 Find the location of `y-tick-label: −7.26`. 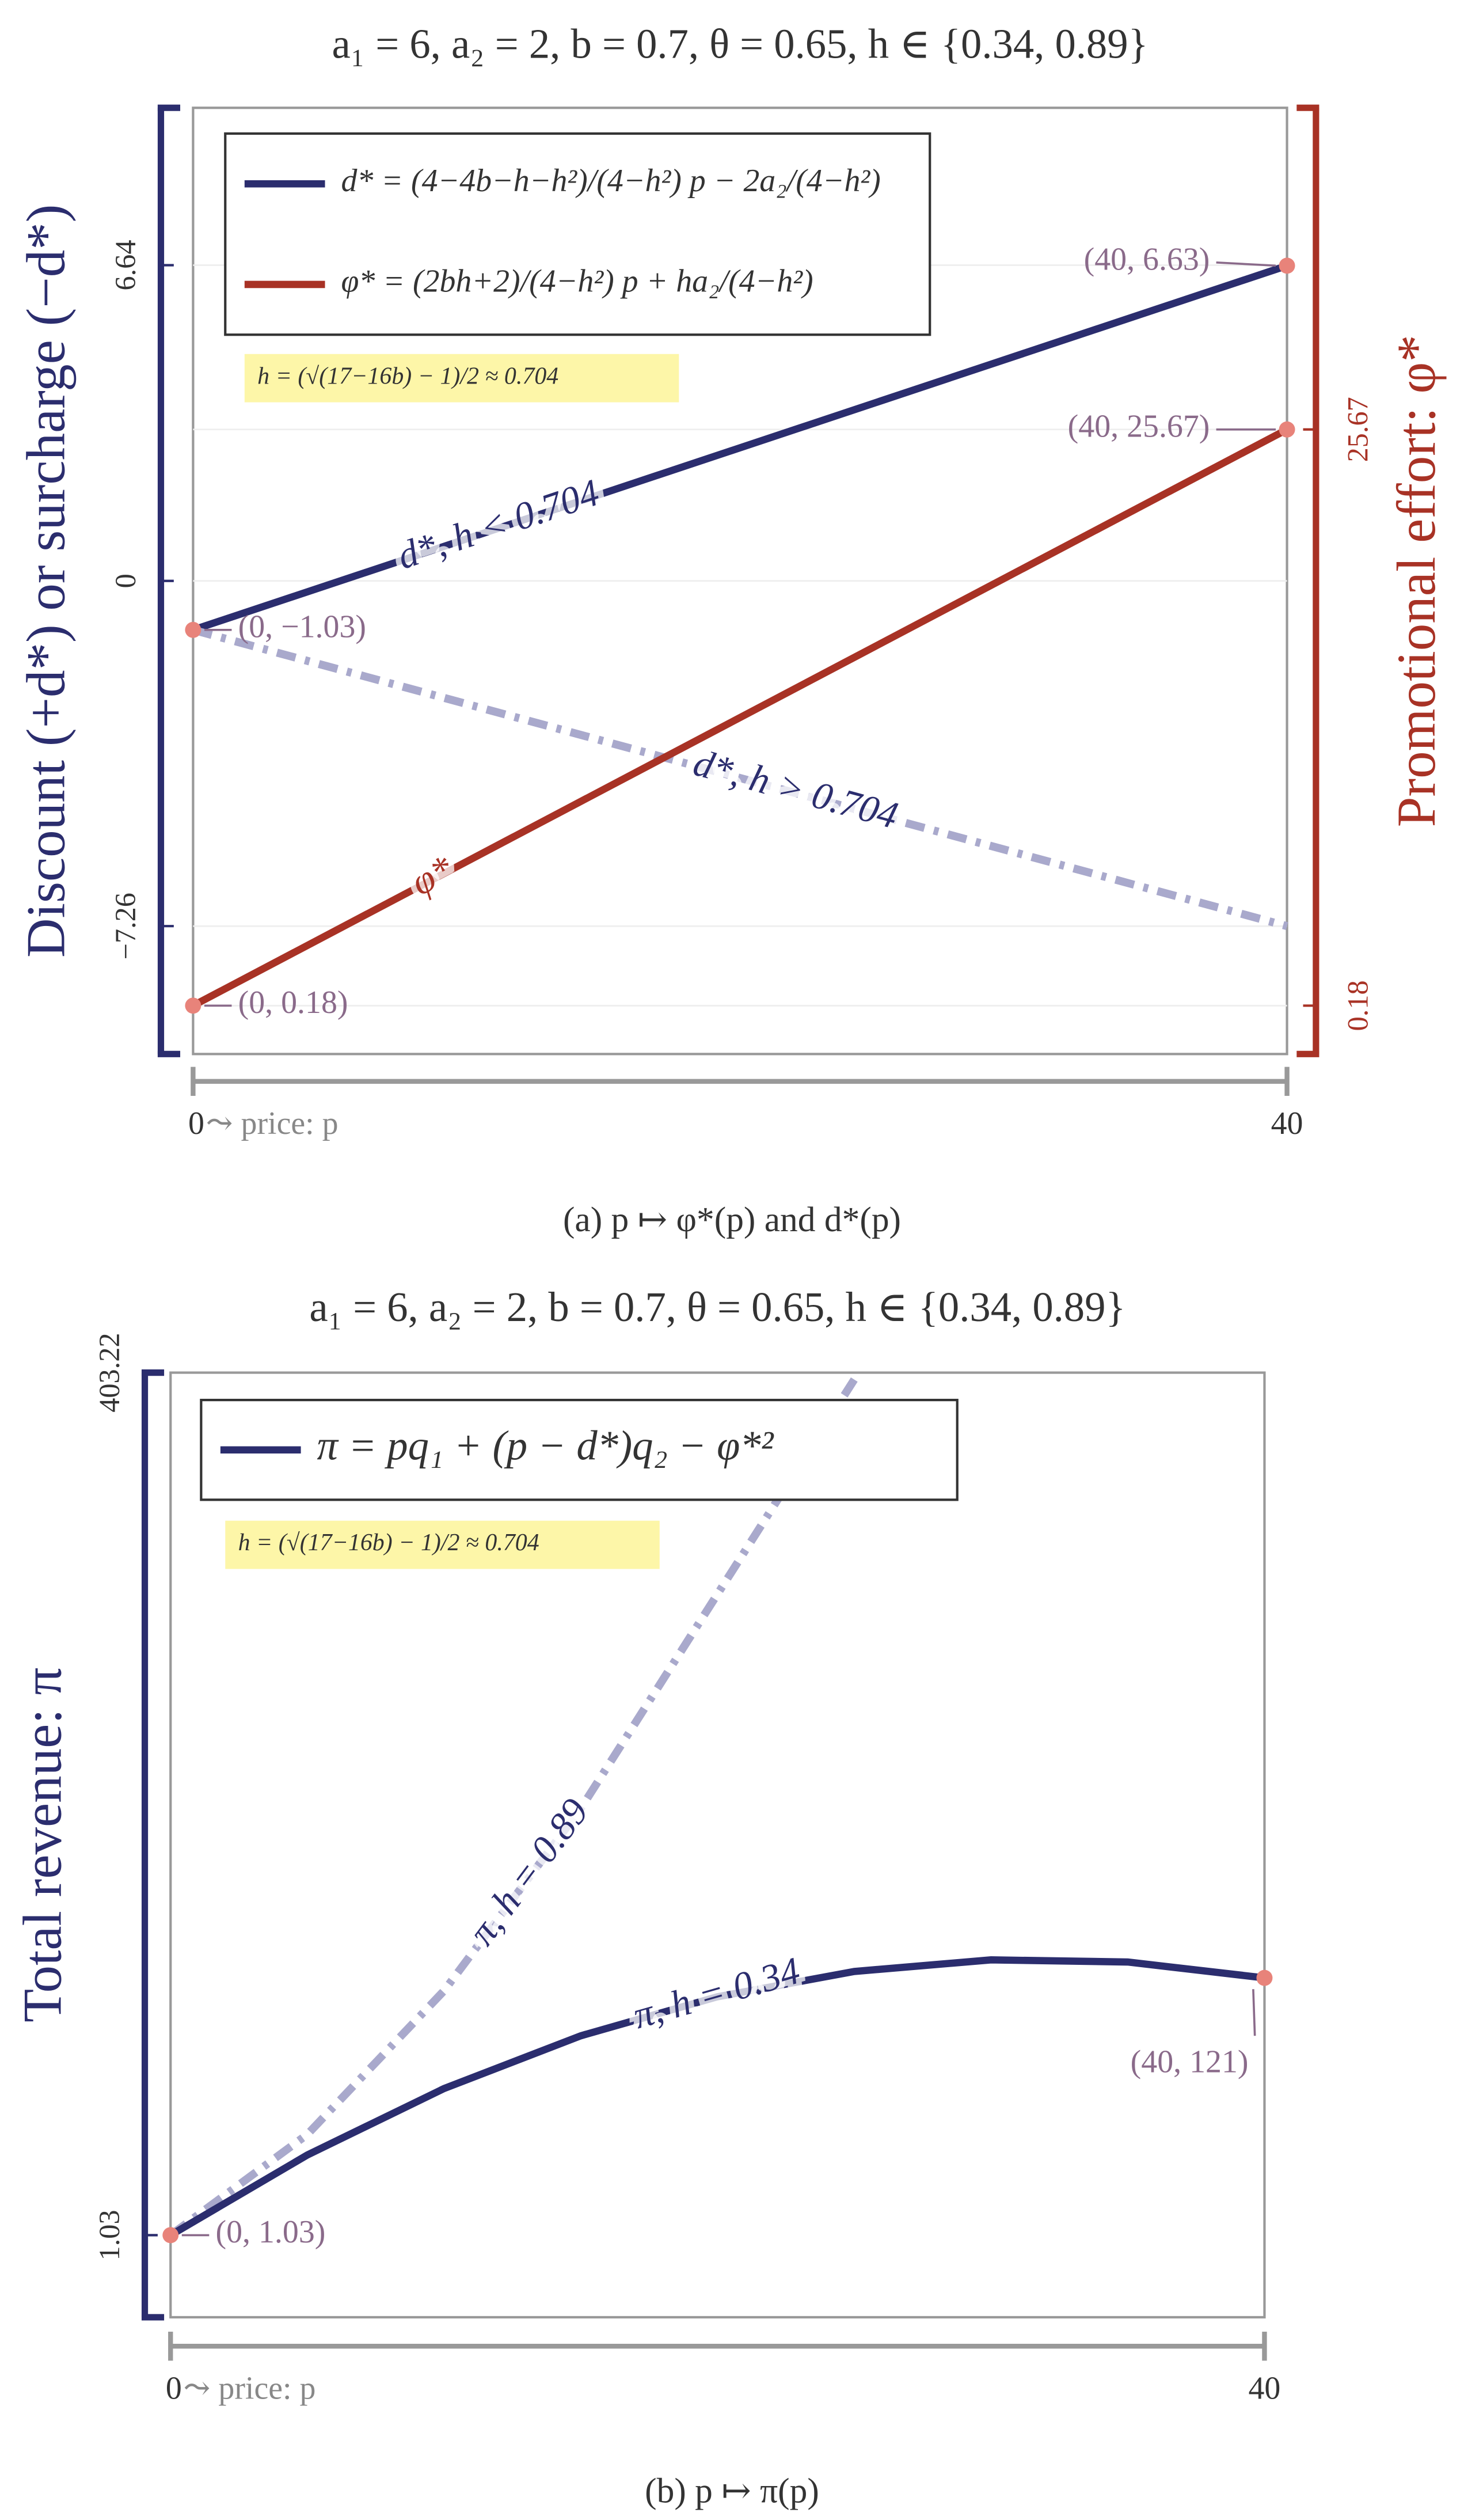

y-tick-label: −7.26 is located at coordinates (125, 926).